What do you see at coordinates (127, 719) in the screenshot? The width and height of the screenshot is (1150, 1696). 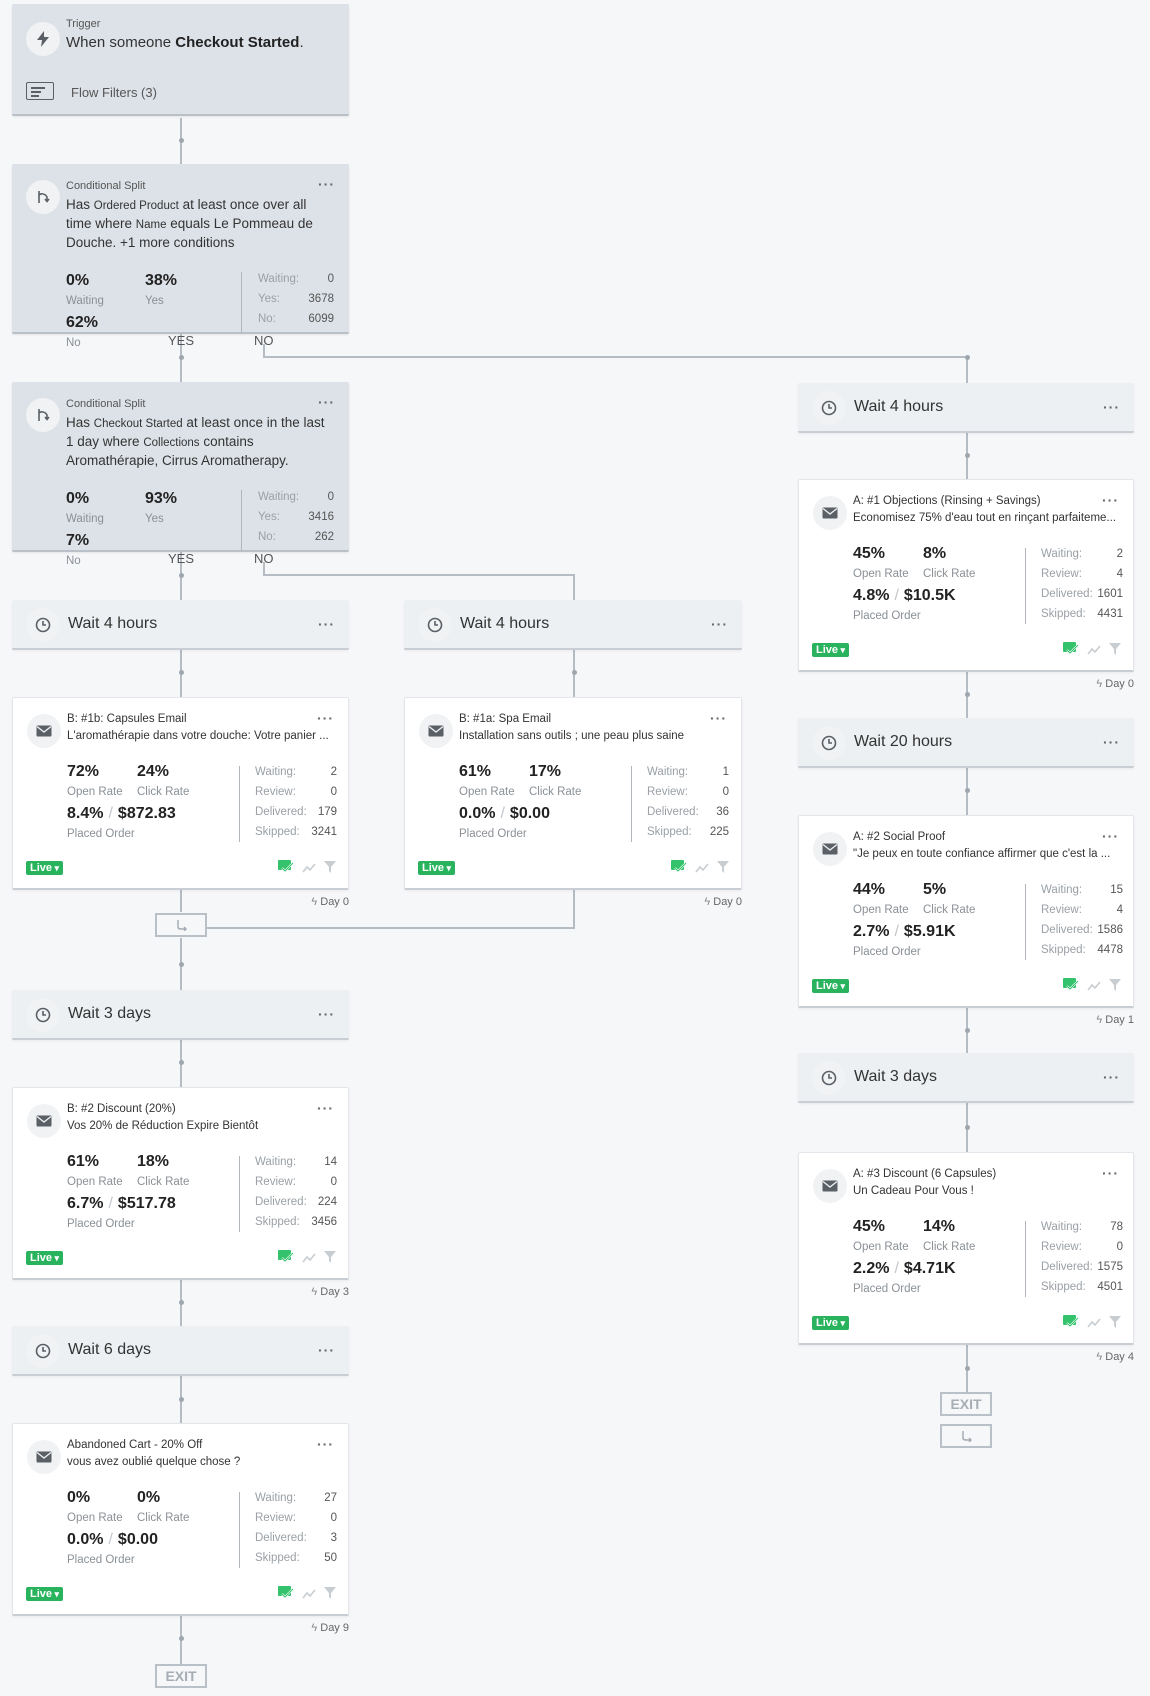 I see `email-title: B: #1b: Capsules Email` at bounding box center [127, 719].